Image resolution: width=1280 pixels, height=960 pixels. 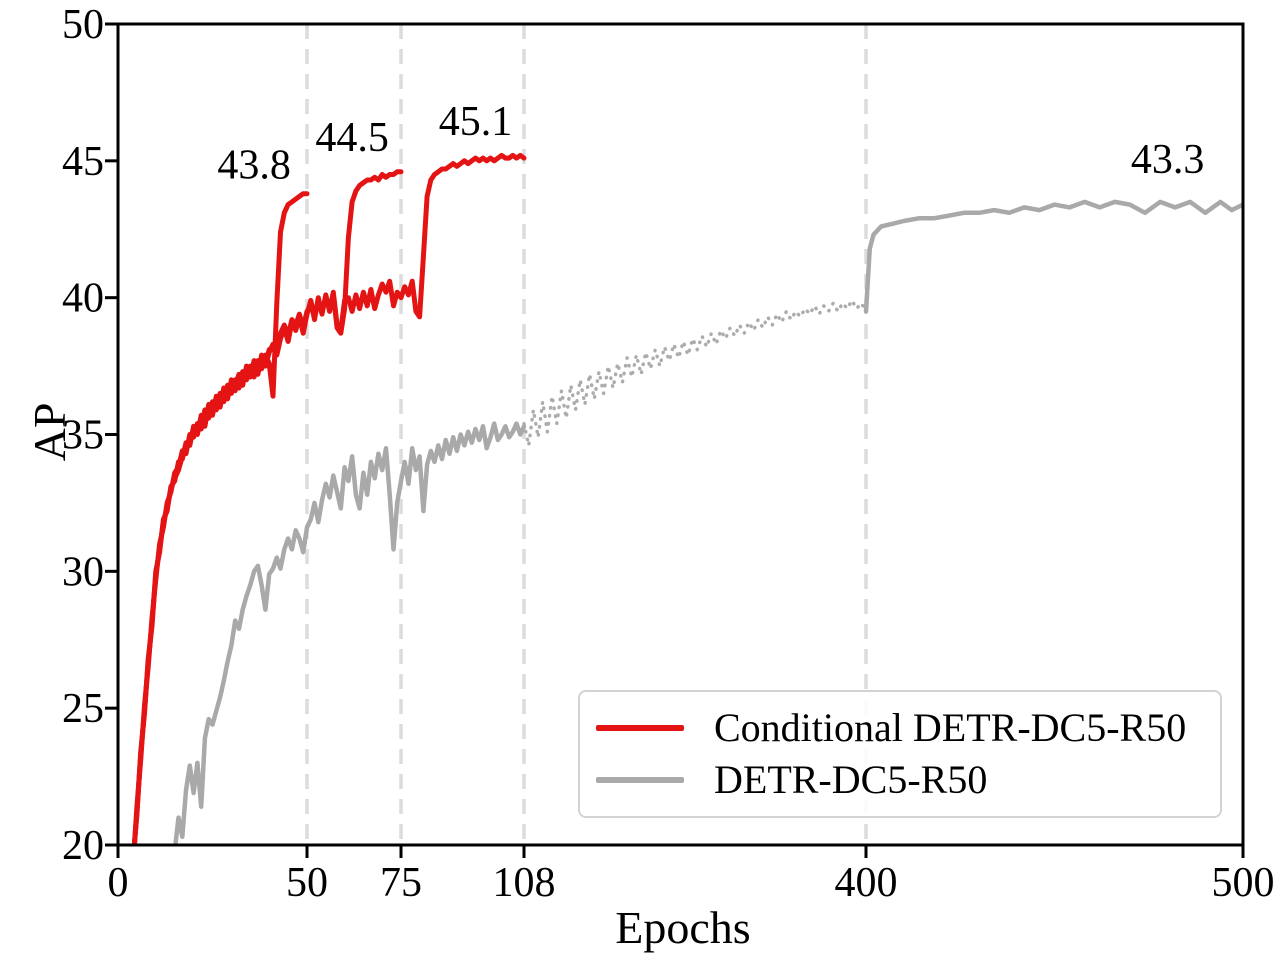 I want to click on legend-entry-conditional-detr: Conditional DETR-DC5-R50, so click(x=900, y=728).